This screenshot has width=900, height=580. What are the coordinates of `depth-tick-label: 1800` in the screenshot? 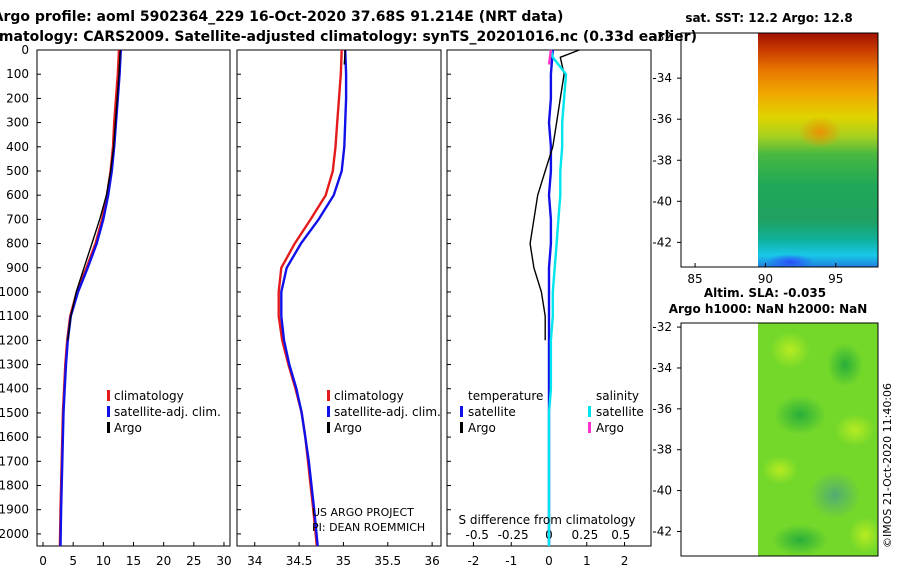 It's located at (14, 486).